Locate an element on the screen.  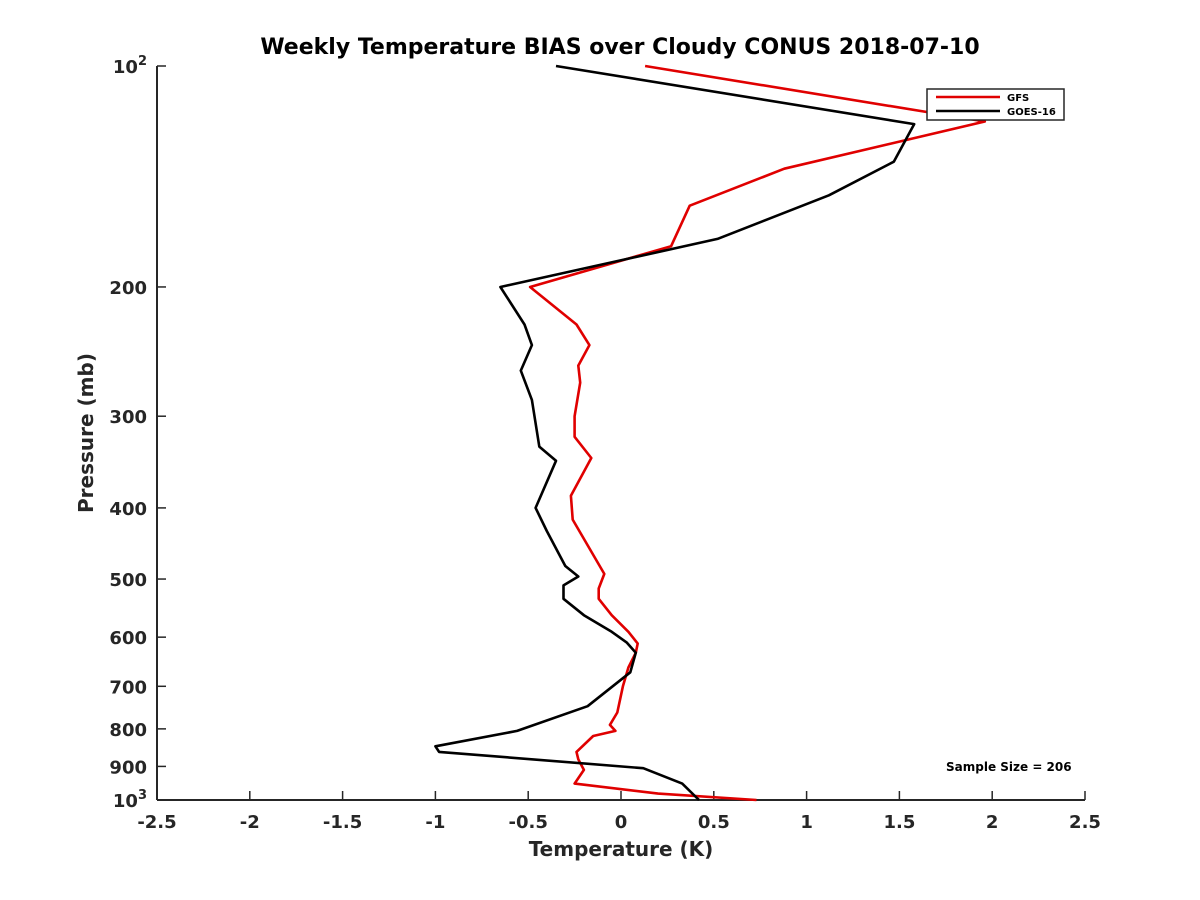
y-tick-label: 200 is located at coordinates (128, 288).